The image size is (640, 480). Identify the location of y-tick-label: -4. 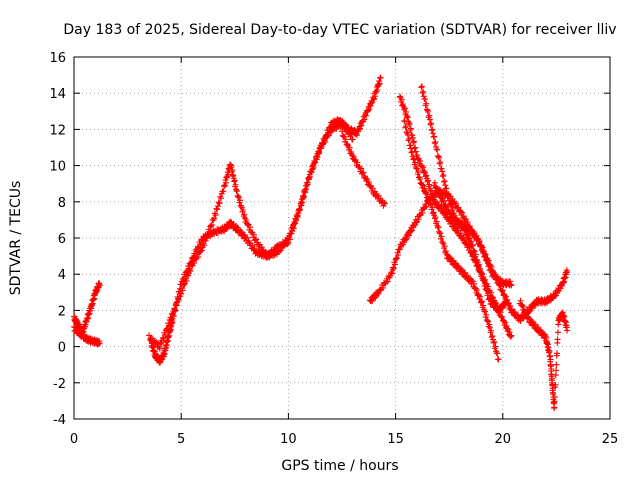
(59, 420).